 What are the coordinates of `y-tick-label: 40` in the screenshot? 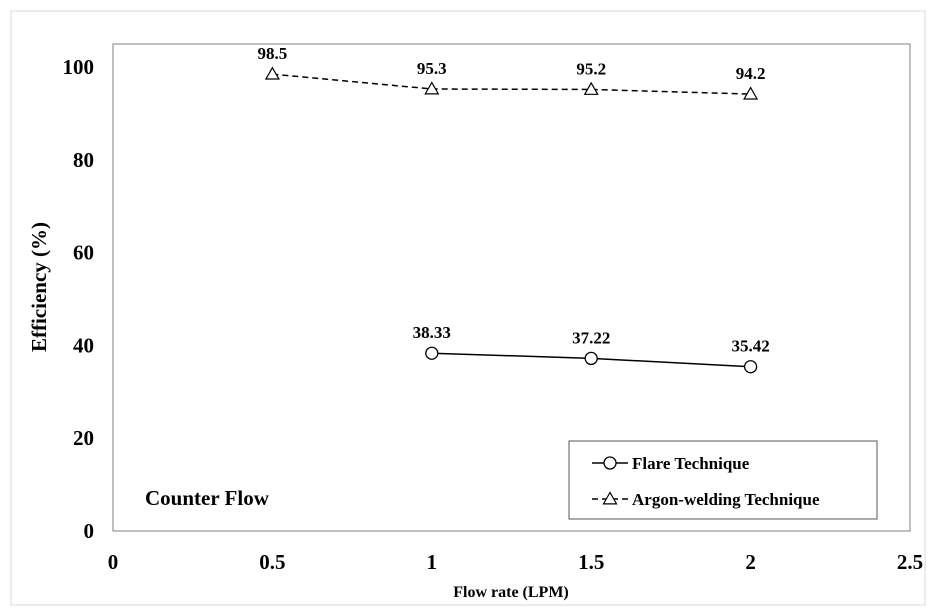 It's located at (83, 345).